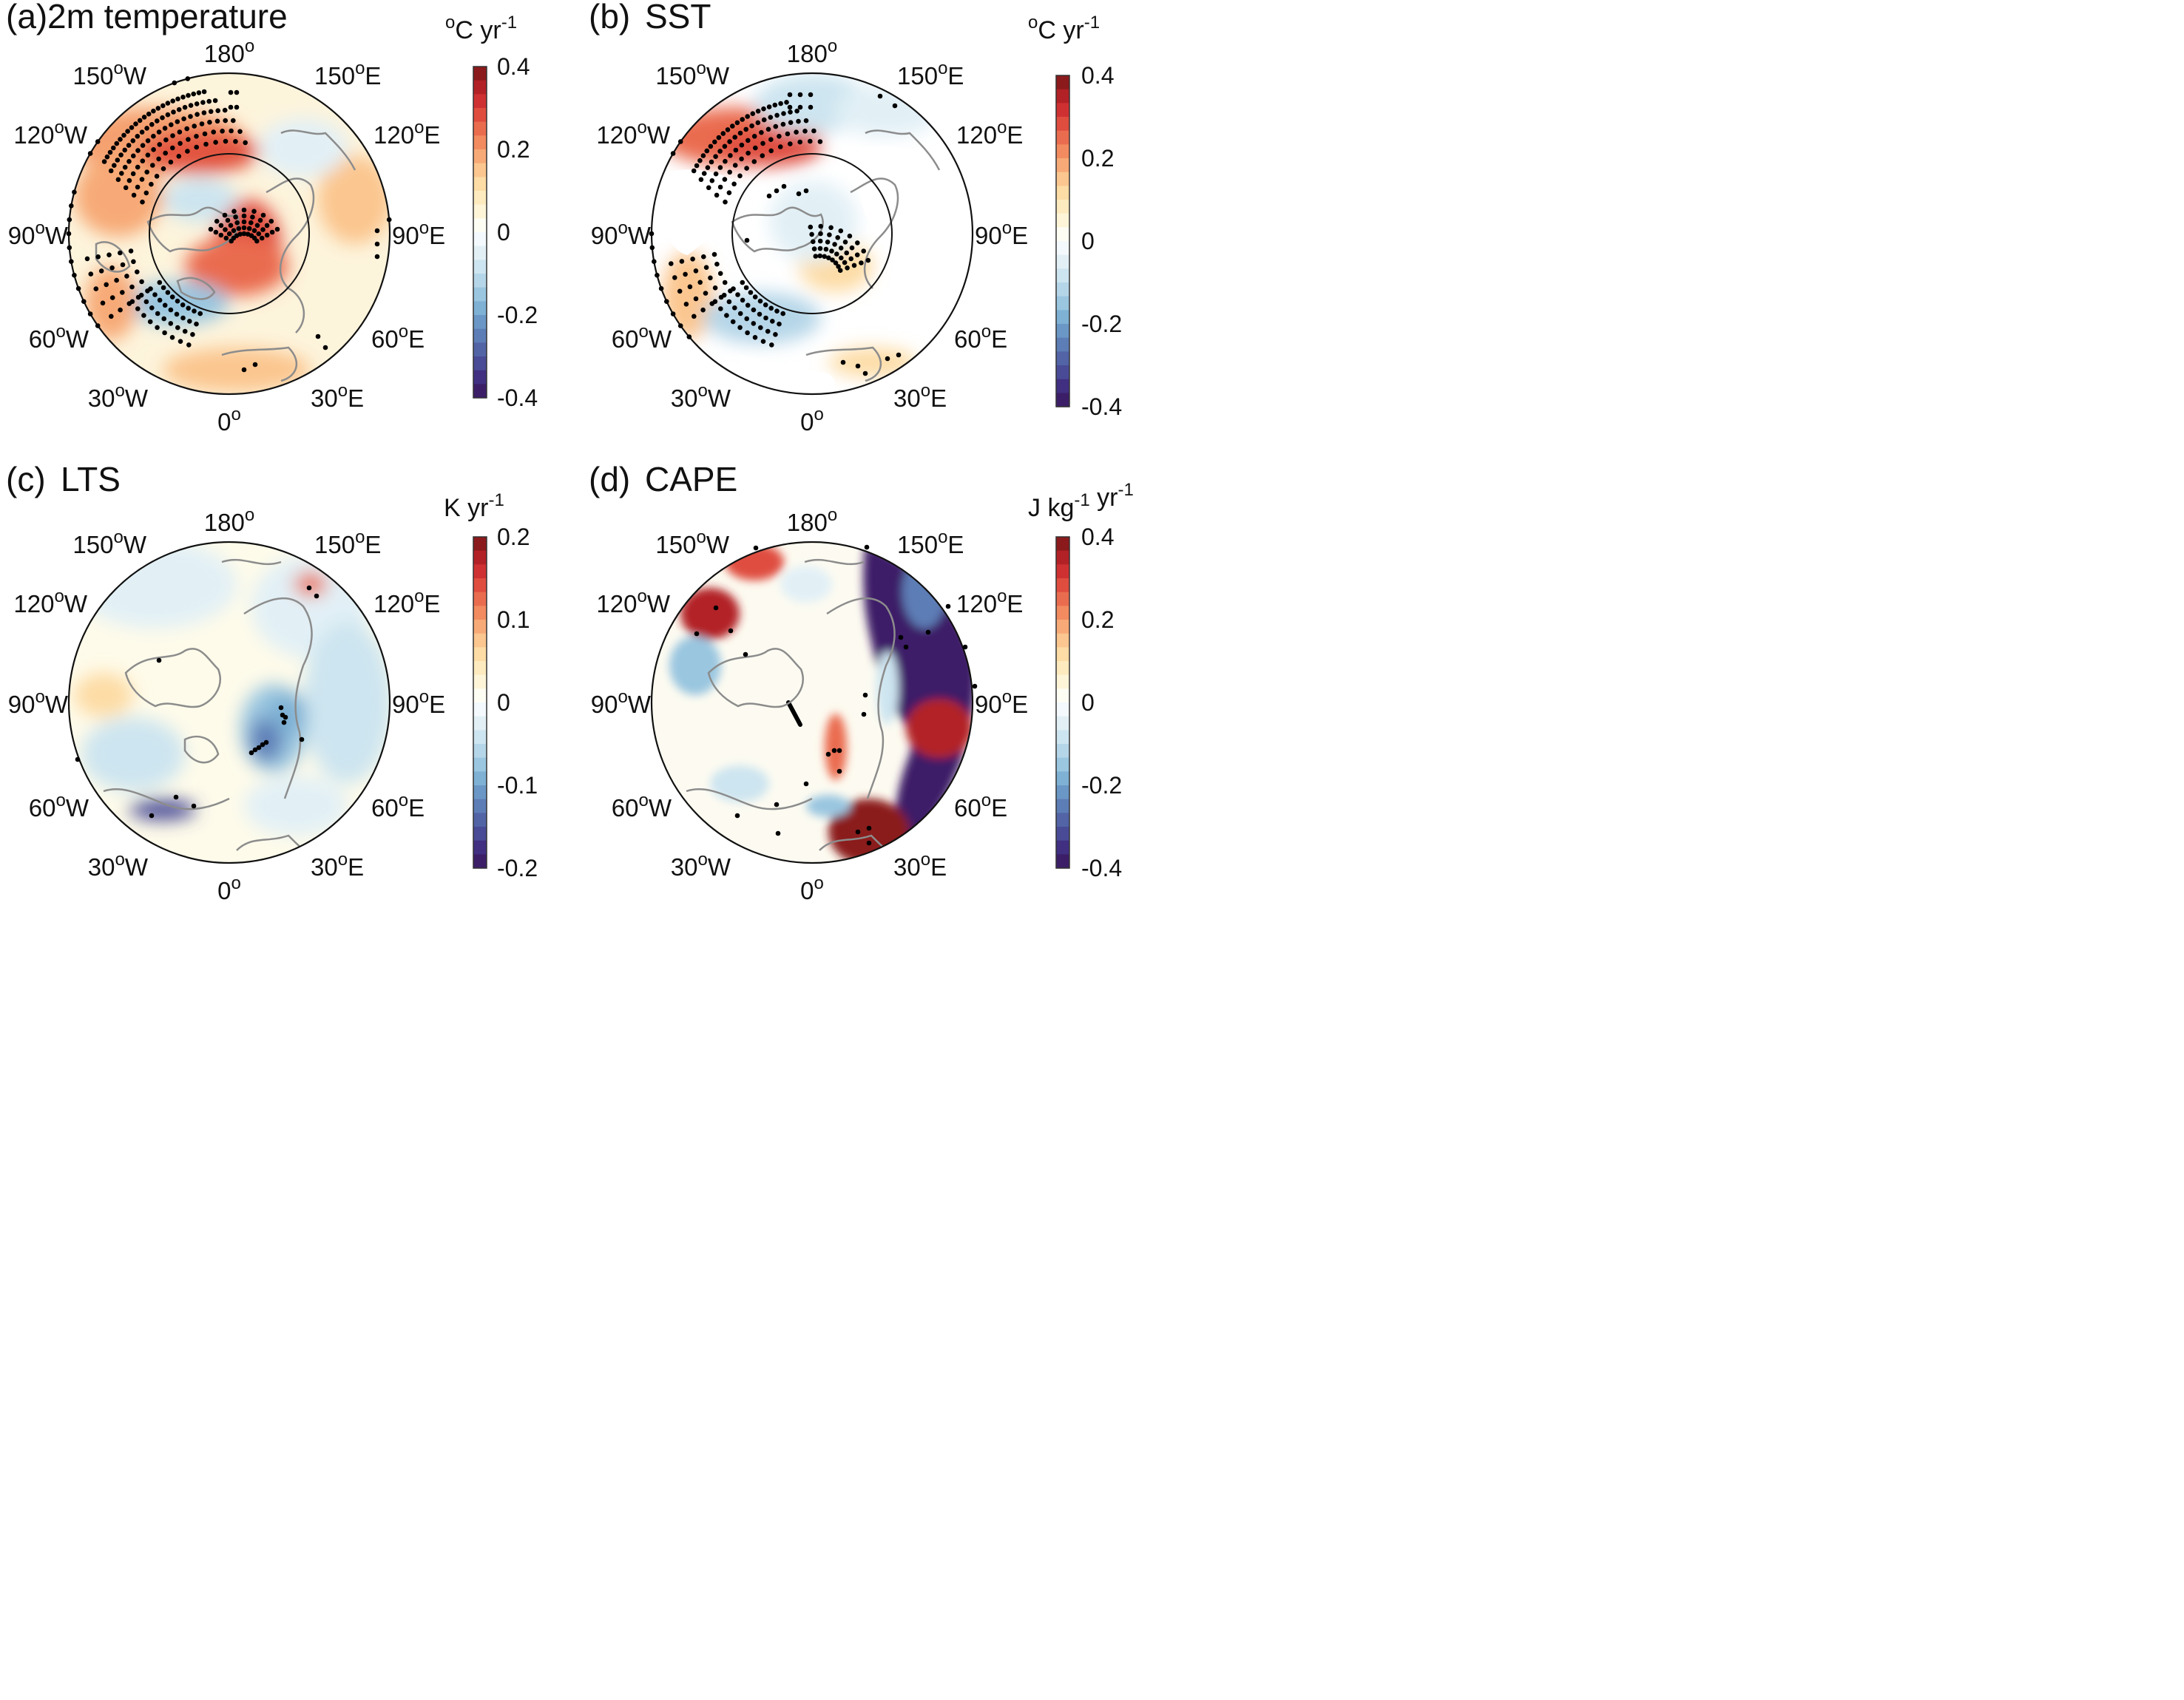 This screenshot has height=1700, width=2184. What do you see at coordinates (812, 888) in the screenshot?
I see `panel-d-lon-0: 0o` at bounding box center [812, 888].